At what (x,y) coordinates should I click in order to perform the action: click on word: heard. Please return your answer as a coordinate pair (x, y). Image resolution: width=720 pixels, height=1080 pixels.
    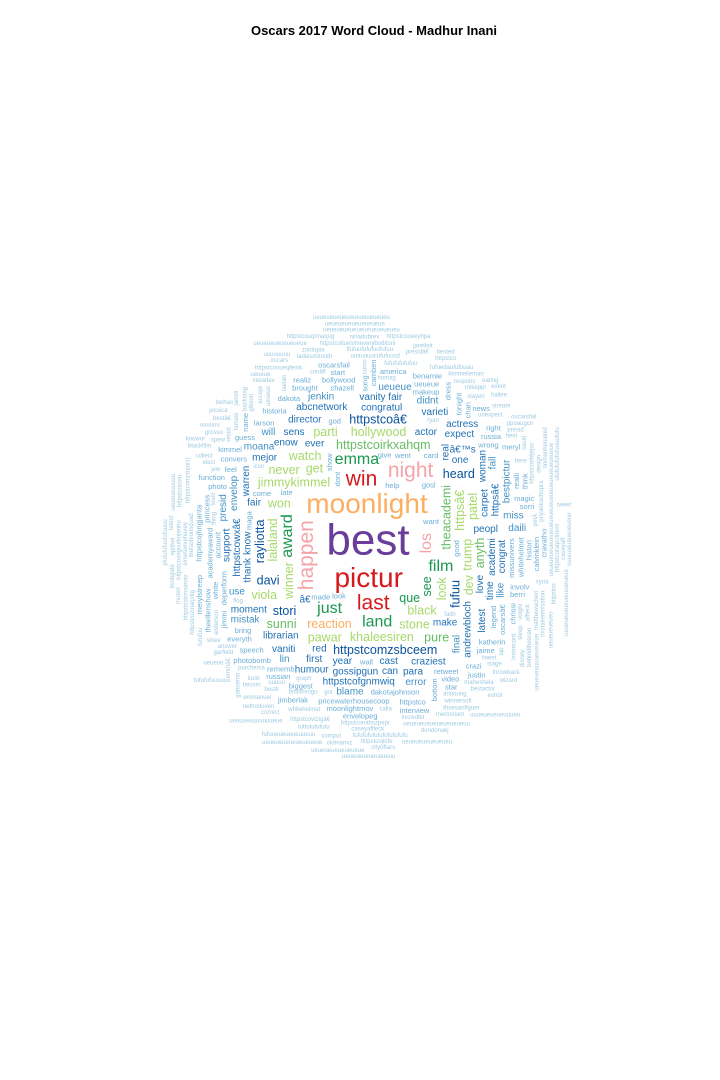
    Looking at the image, I should click on (459, 474).